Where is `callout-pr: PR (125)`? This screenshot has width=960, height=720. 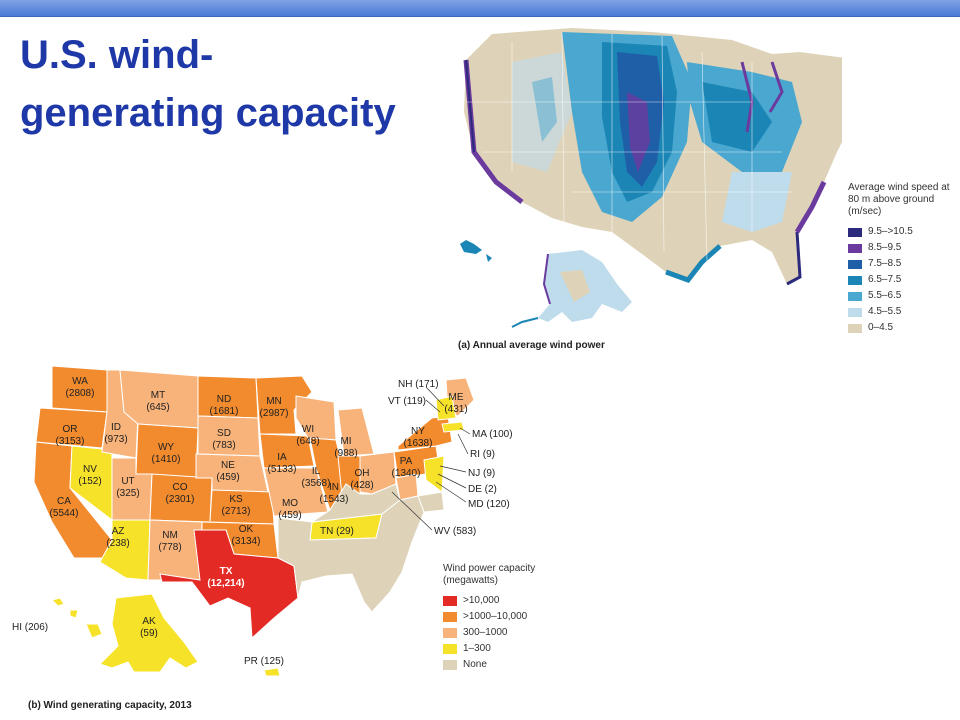
callout-pr: PR (125) is located at coordinates (264, 661).